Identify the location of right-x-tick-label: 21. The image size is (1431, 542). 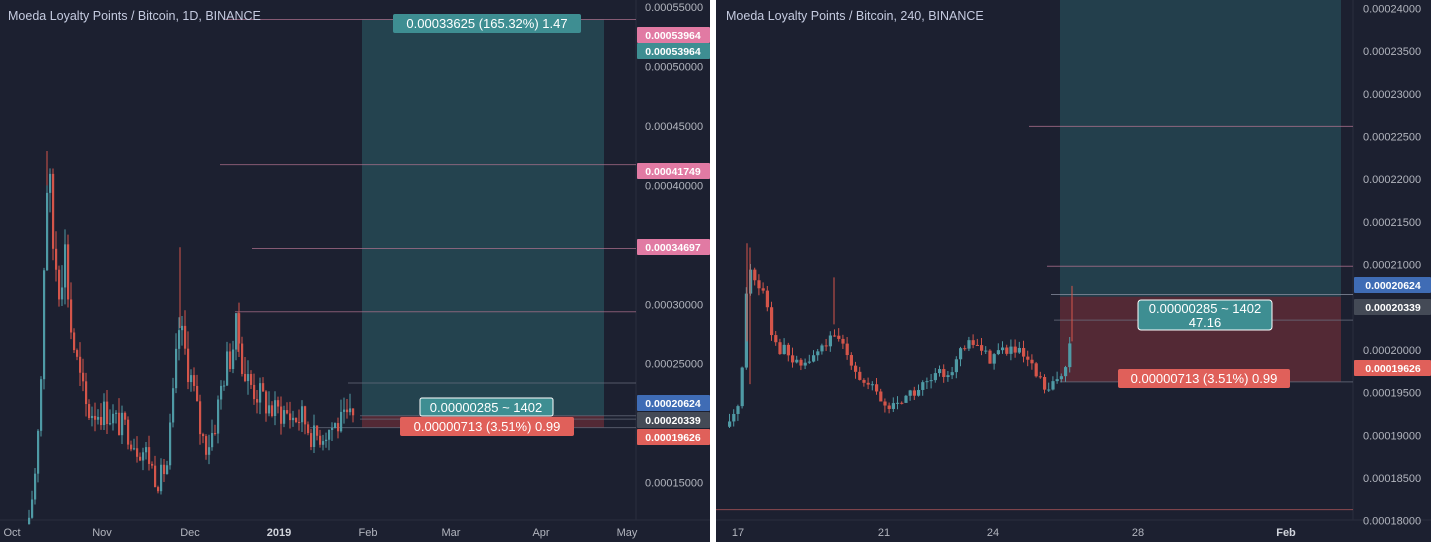
(884, 533).